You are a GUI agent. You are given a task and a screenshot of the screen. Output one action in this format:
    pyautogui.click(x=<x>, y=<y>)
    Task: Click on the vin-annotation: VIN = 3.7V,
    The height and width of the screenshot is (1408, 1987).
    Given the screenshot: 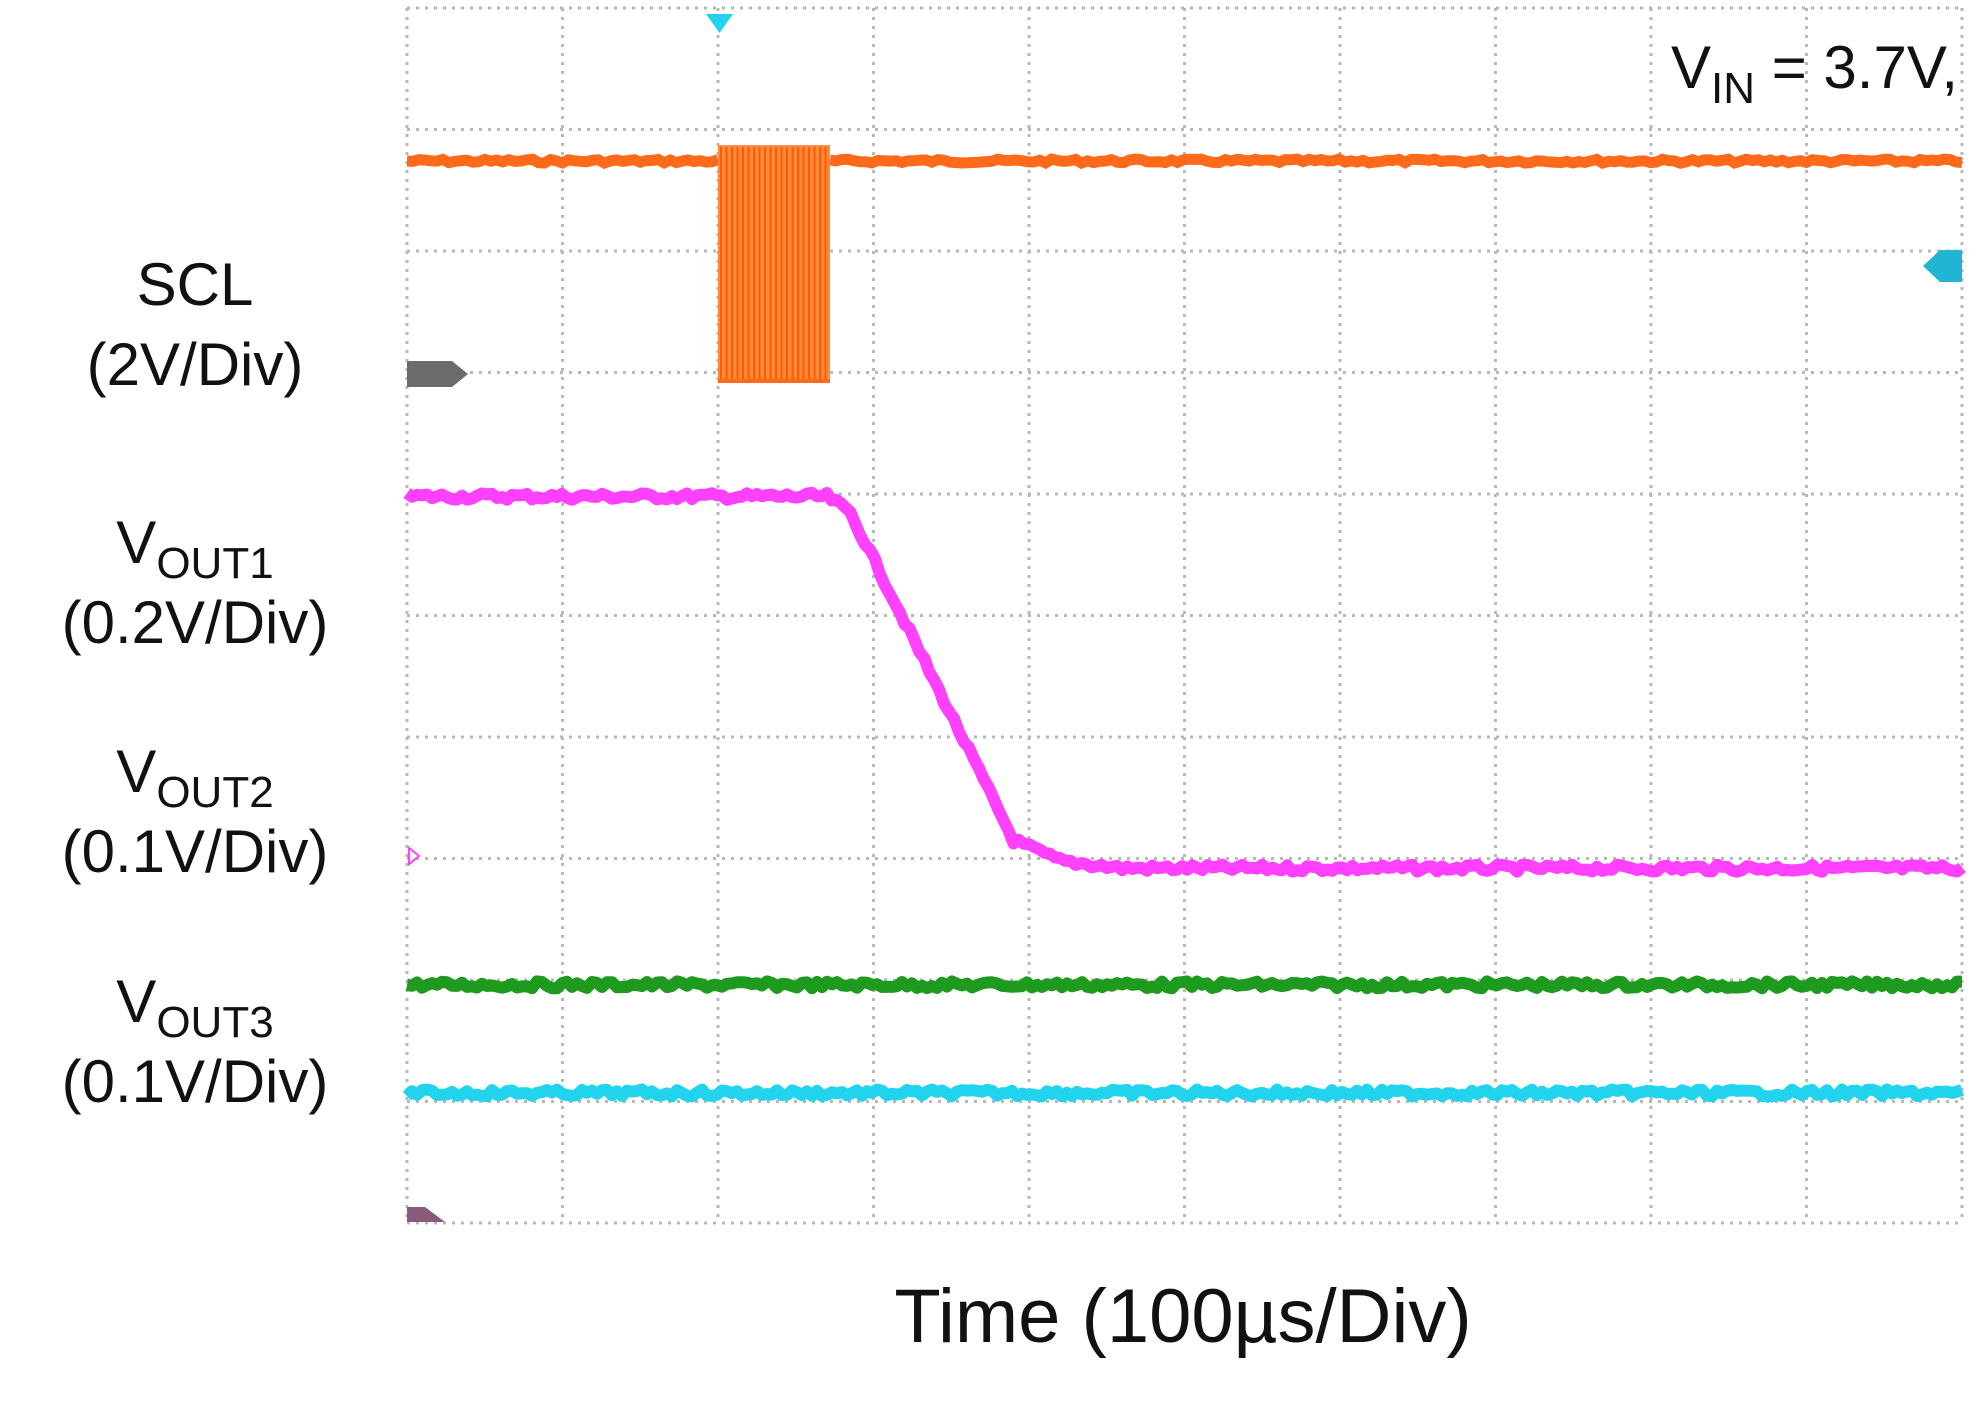 What is the action you would take?
    pyautogui.click(x=1814, y=73)
    